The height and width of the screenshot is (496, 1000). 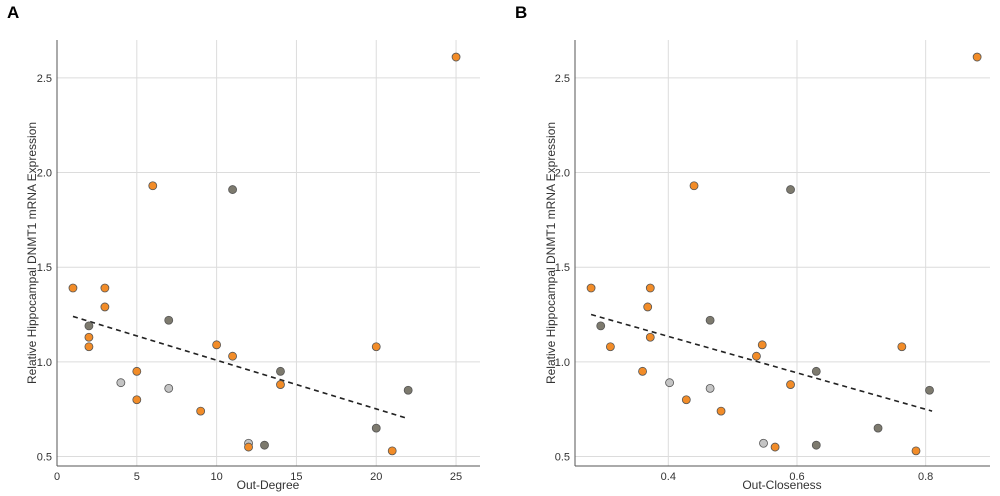 I want to click on panel-b-ytick-label: 1.0, so click(x=562, y=363).